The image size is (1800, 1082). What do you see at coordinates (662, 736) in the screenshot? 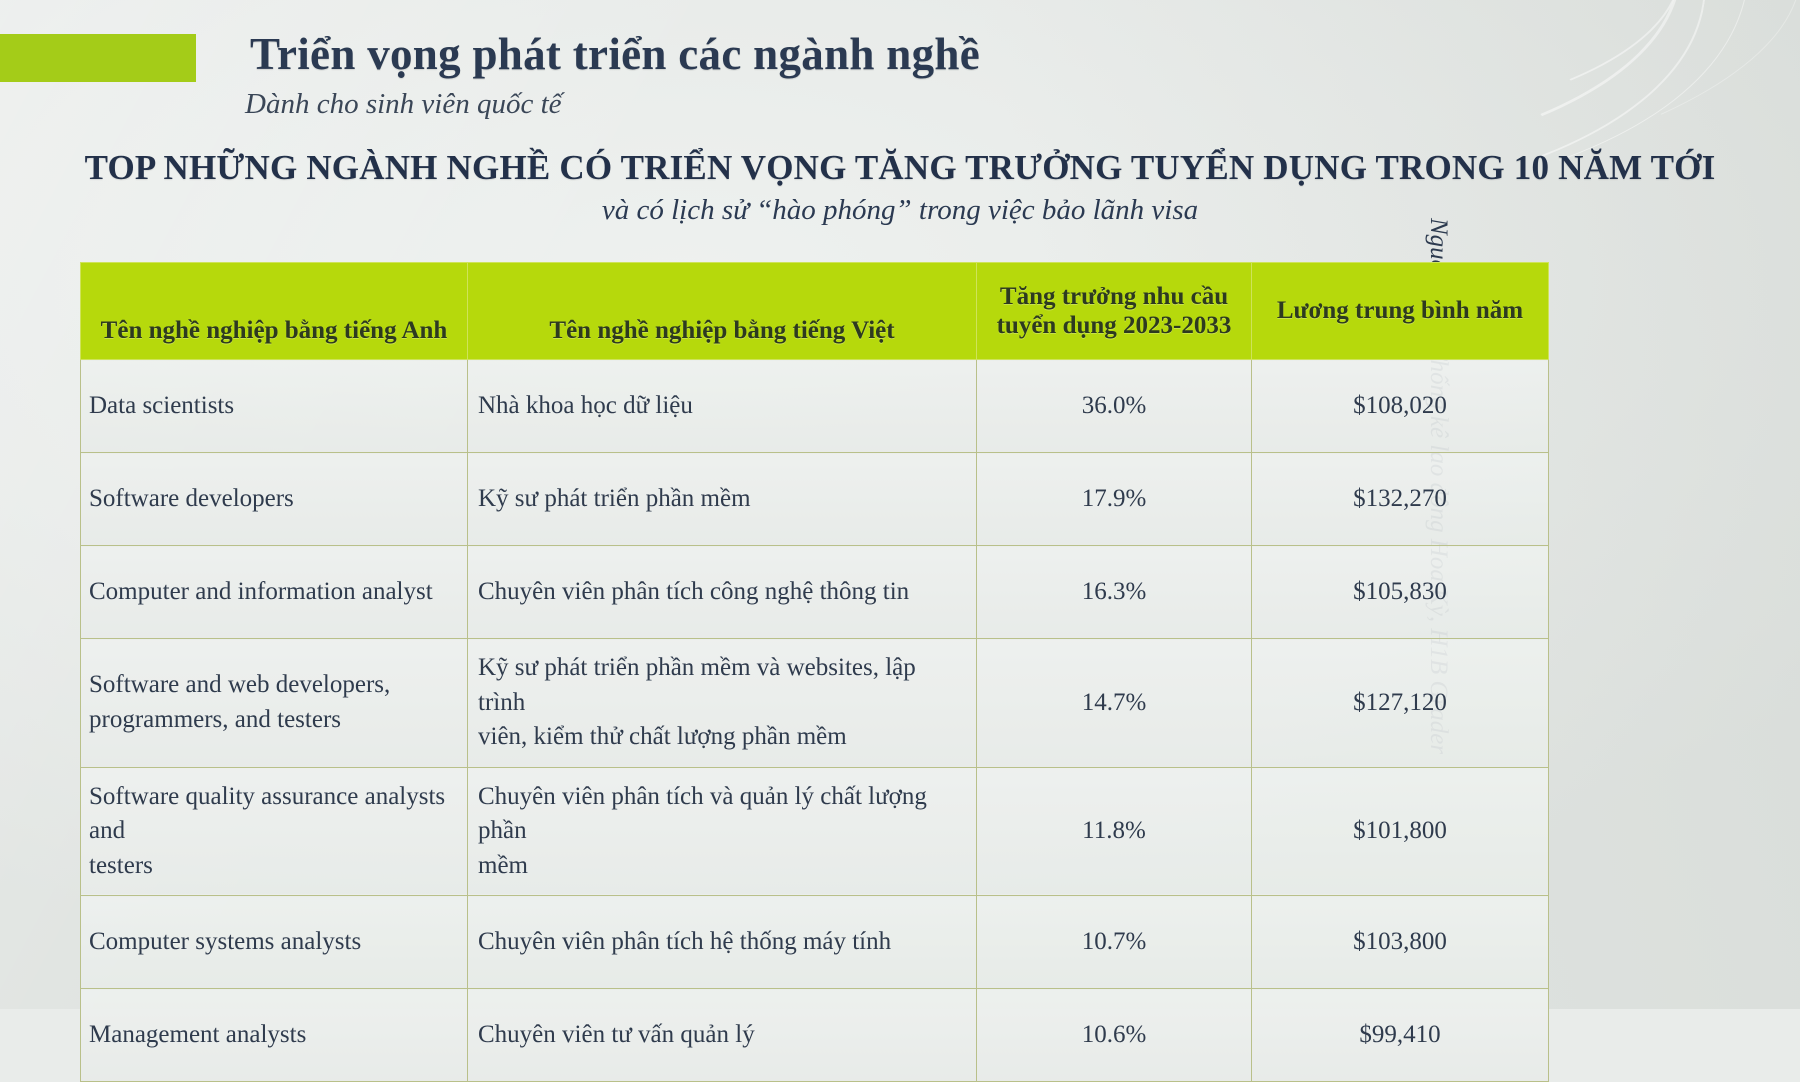
I see `cell-vietnamese-title-line2: viên, kiểm thử chất lượng phần mềm` at bounding box center [662, 736].